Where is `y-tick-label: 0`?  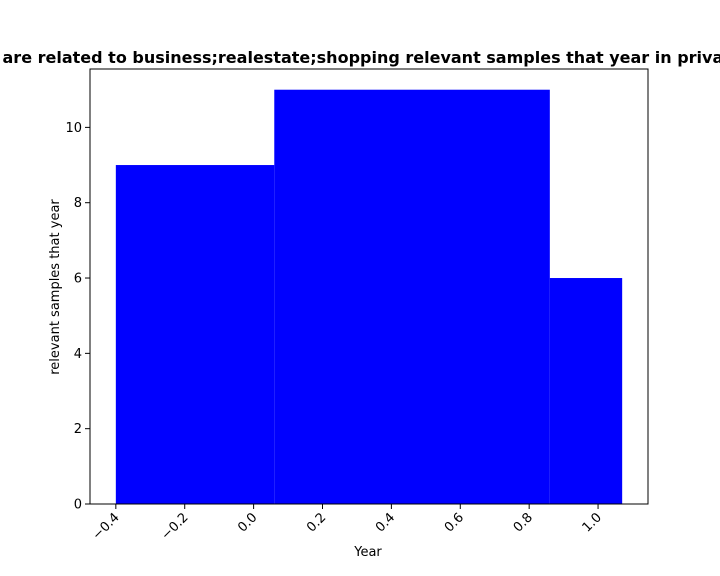 y-tick-label: 0 is located at coordinates (78, 505).